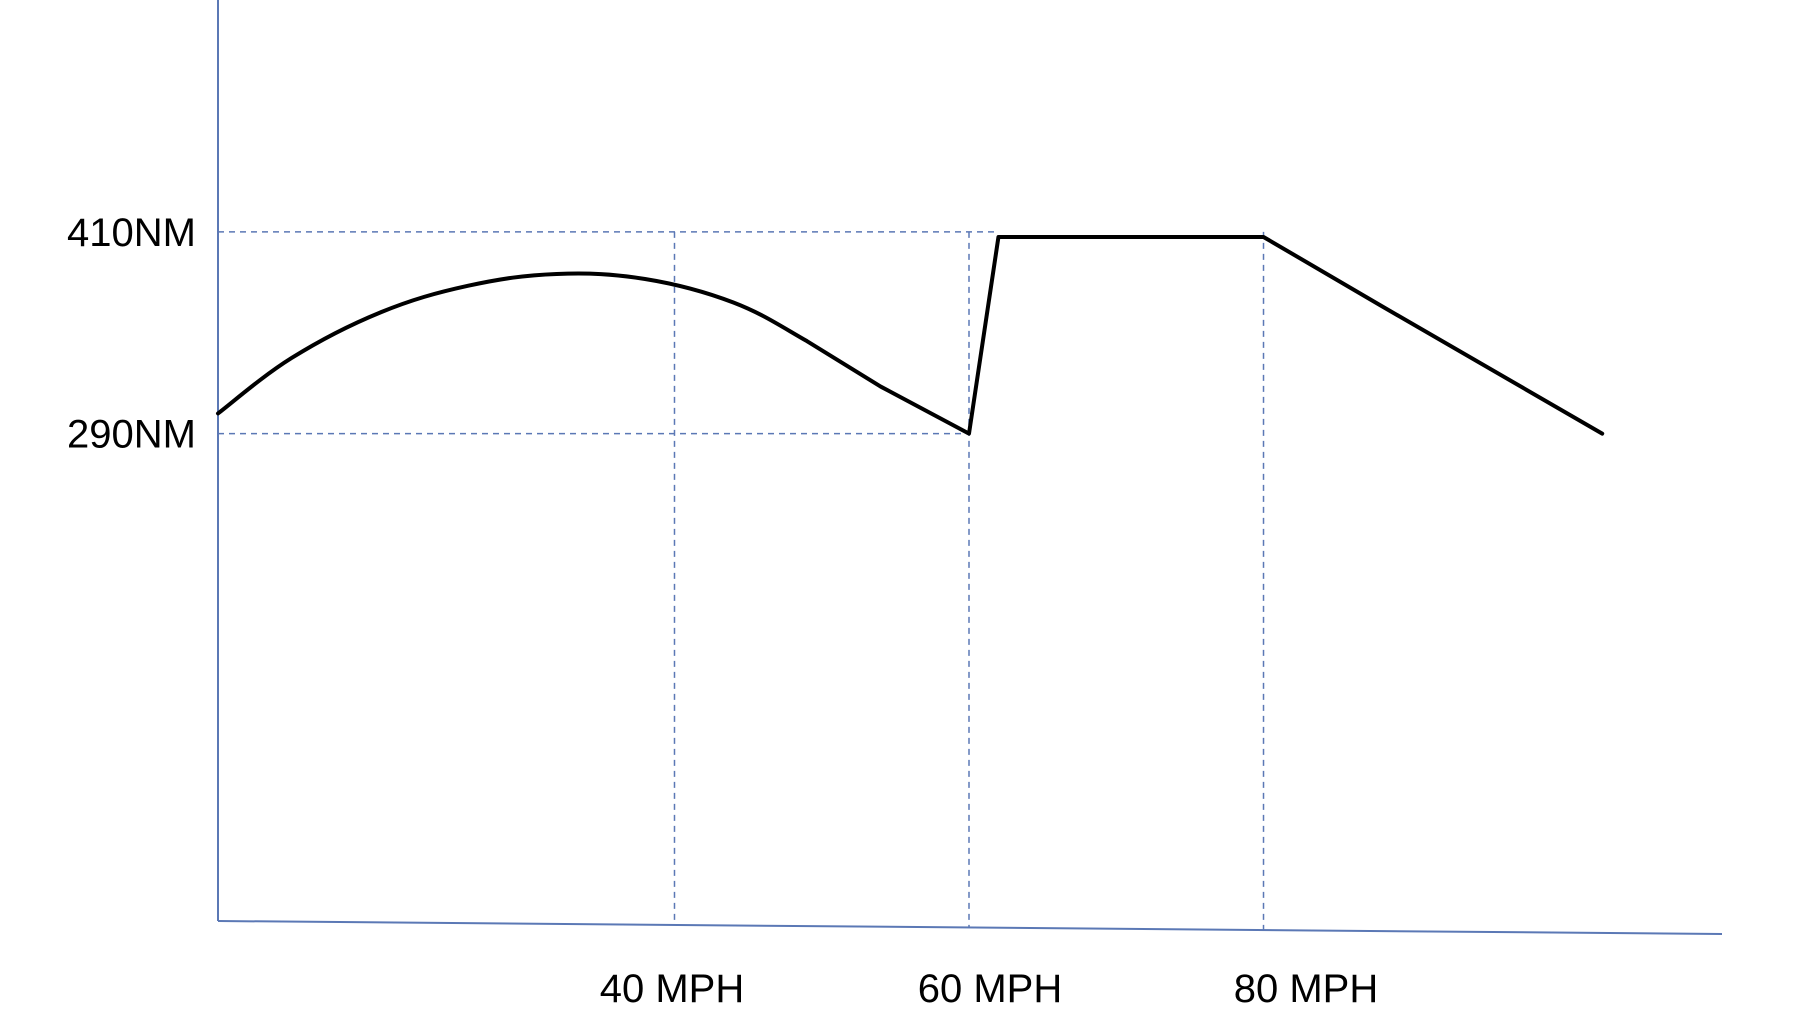 Image resolution: width=1806 pixels, height=1034 pixels. I want to click on y-tick-label-290: 290NM, so click(131, 435).